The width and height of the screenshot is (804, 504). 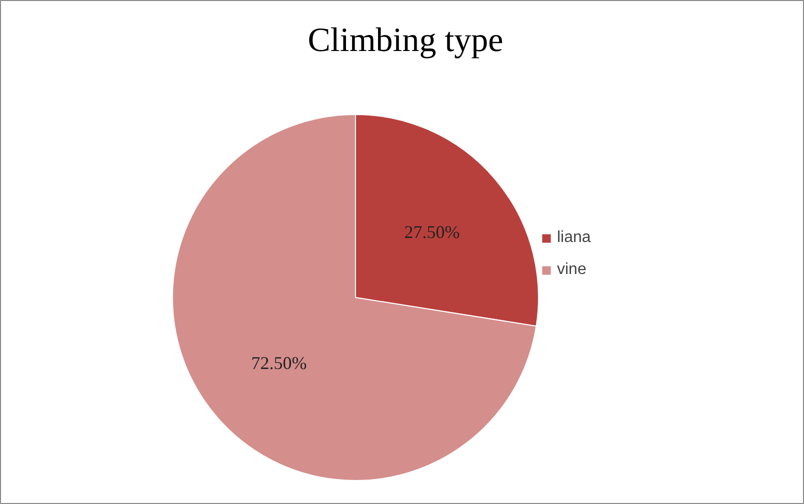 I want to click on chart-title: Climbing type, so click(x=406, y=40).